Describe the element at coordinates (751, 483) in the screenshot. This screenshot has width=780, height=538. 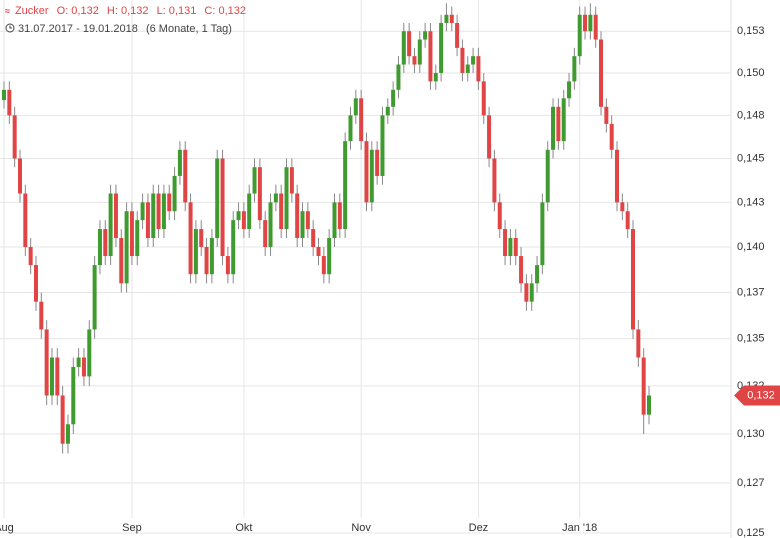
I see `y-tick-label: 0,127` at that location.